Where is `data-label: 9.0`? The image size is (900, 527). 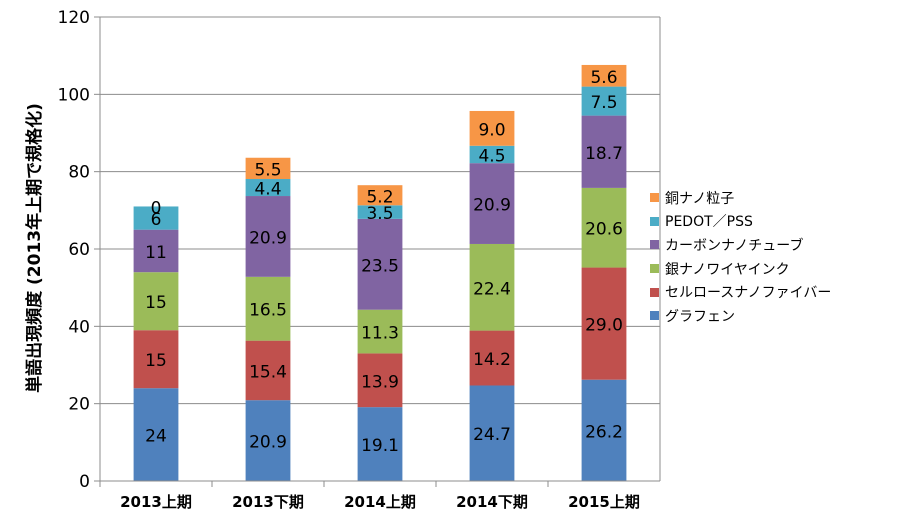 data-label: 9.0 is located at coordinates (491, 130).